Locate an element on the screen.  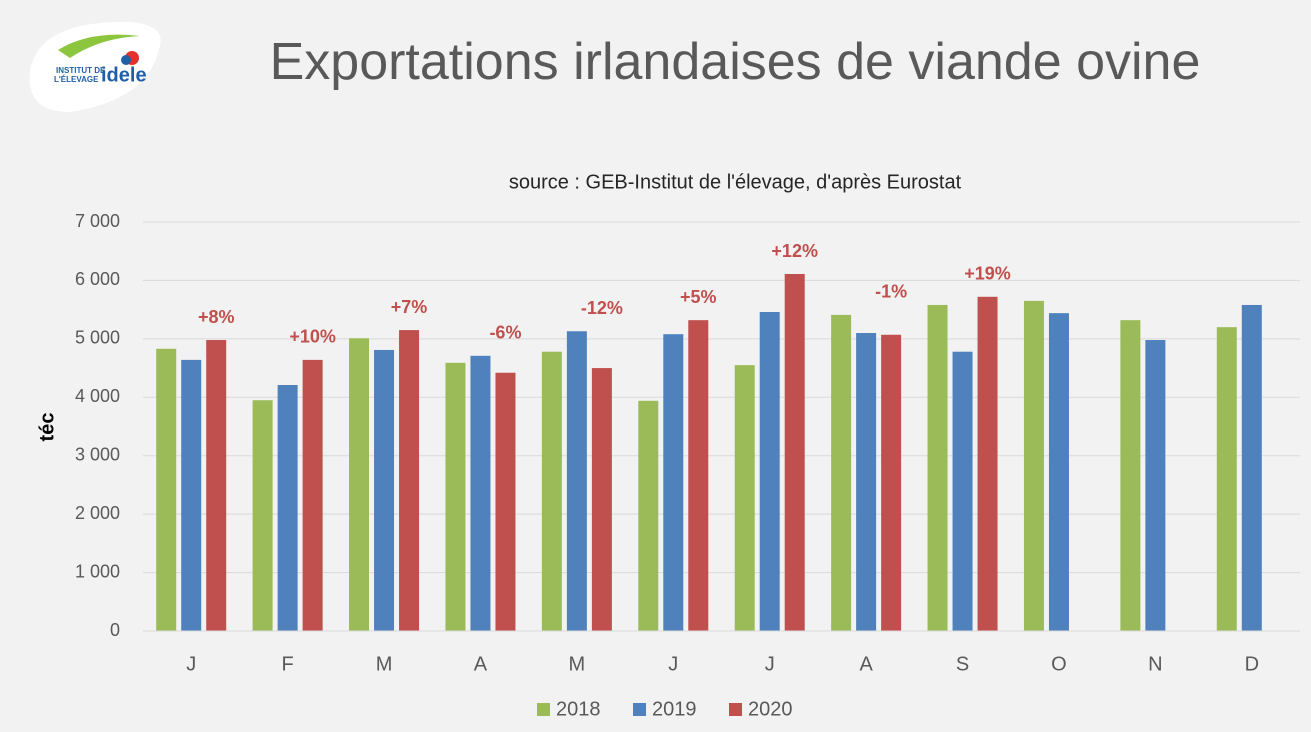
chart-title: Exportations irlandaises de viande ovine is located at coordinates (735, 62).